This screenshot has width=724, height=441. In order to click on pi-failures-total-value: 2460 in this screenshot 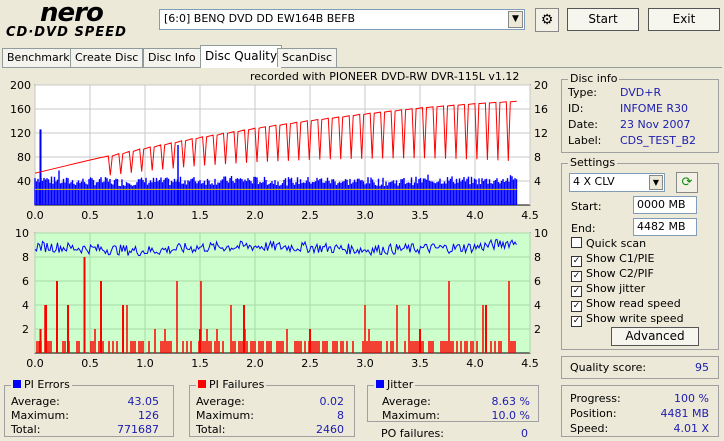, I will do `click(330, 429)`.